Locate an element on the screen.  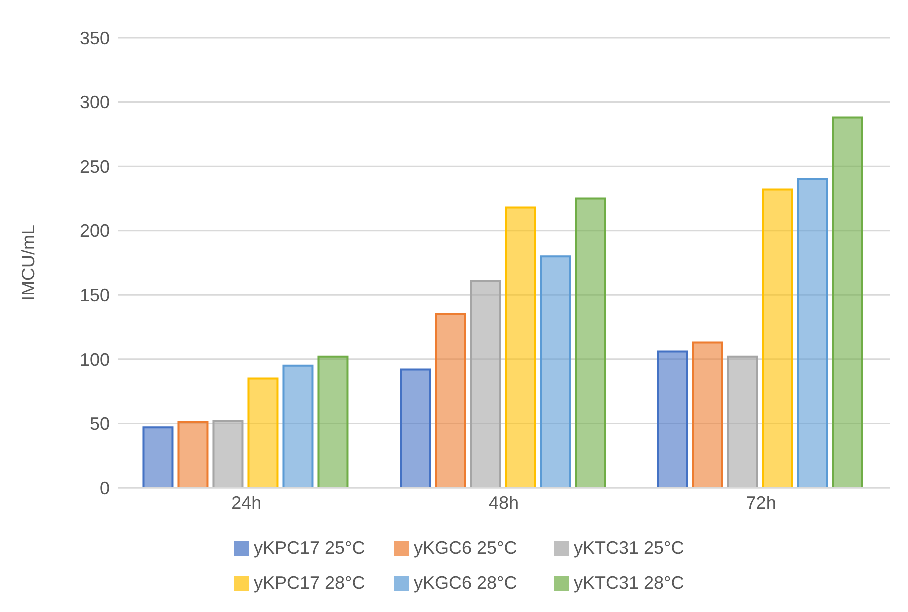
legend-label: yKTC31 28°C is located at coordinates (629, 583).